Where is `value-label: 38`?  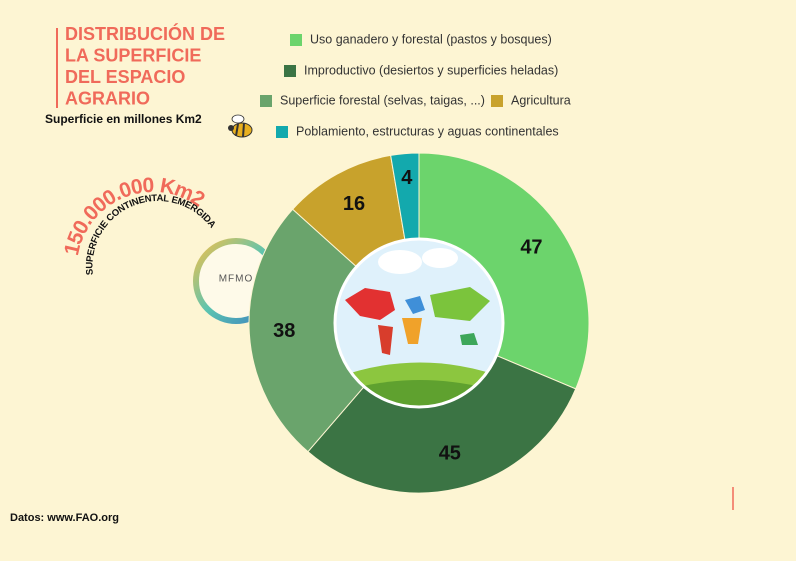
value-label: 38 is located at coordinates (284, 331).